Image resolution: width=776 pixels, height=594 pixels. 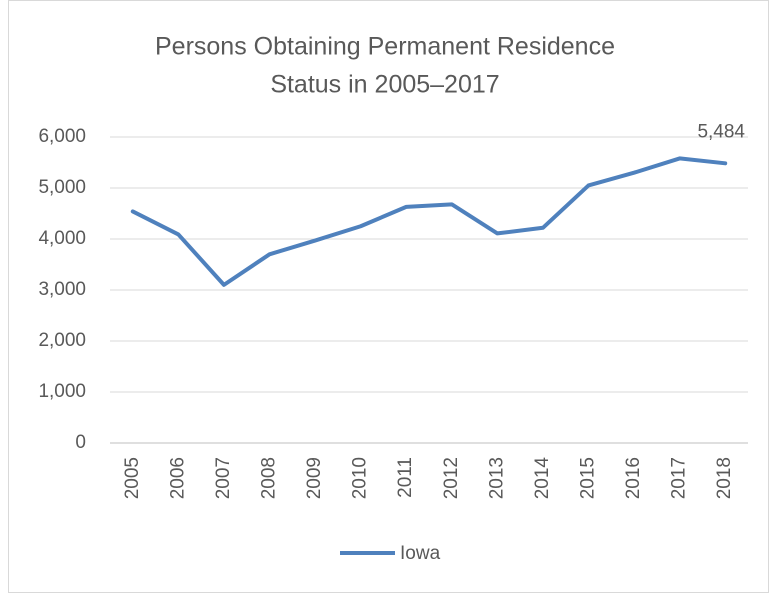 What do you see at coordinates (62, 340) in the screenshot?
I see `y-tick-label: 2,000` at bounding box center [62, 340].